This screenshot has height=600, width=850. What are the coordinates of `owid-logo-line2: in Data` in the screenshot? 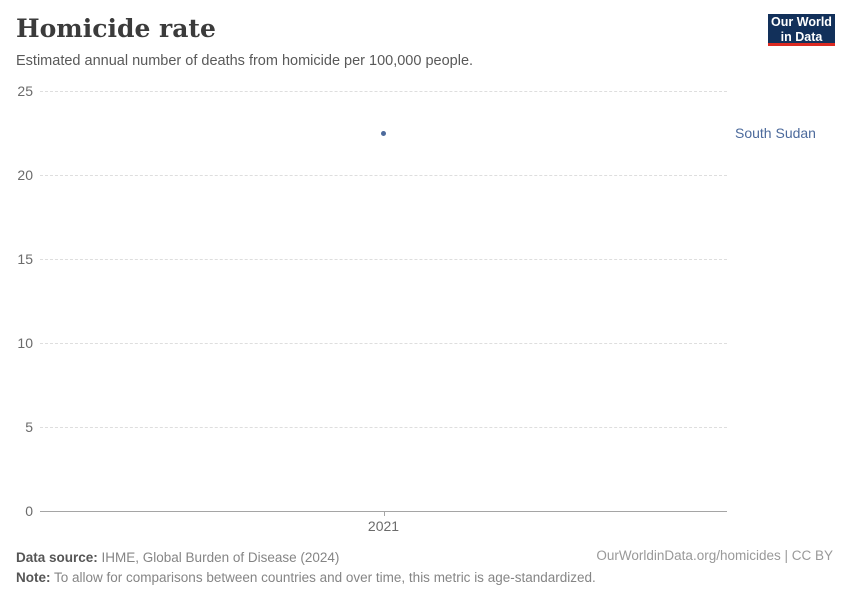 It's located at (801, 37).